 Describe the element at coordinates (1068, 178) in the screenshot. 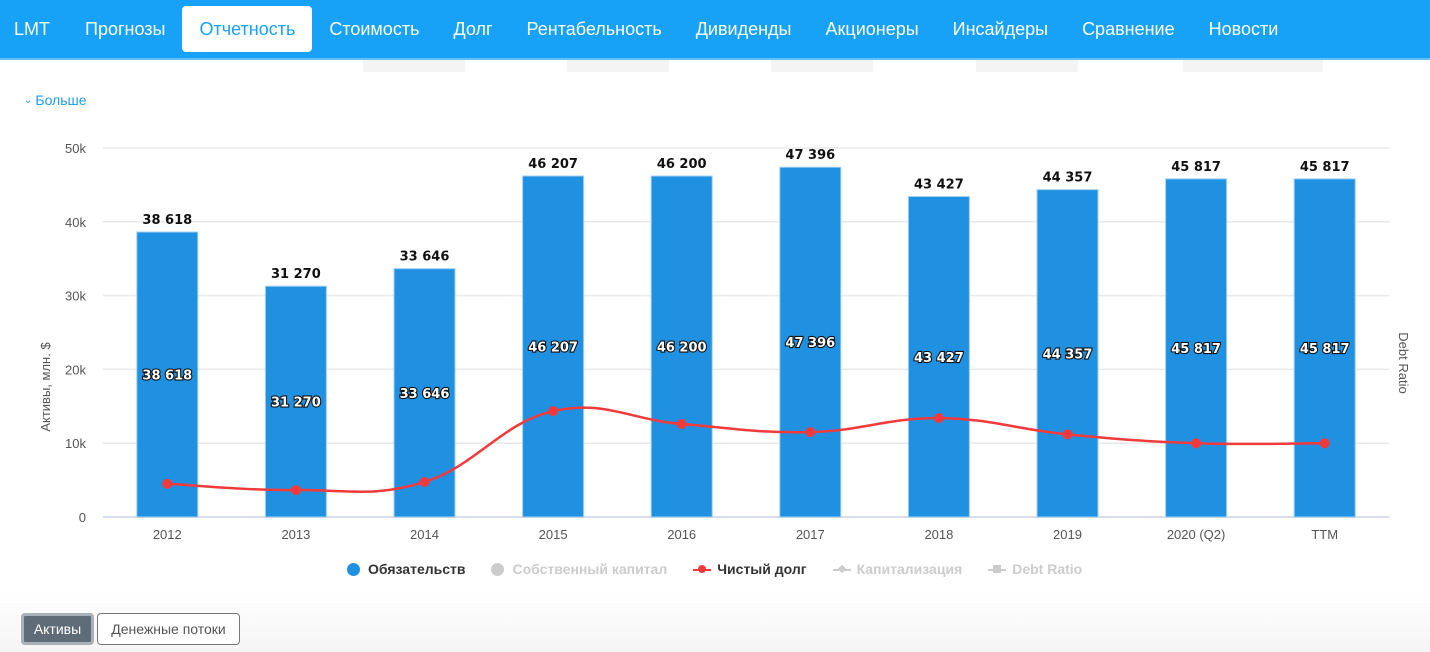

I see `bar-value-label: 44 357` at that location.